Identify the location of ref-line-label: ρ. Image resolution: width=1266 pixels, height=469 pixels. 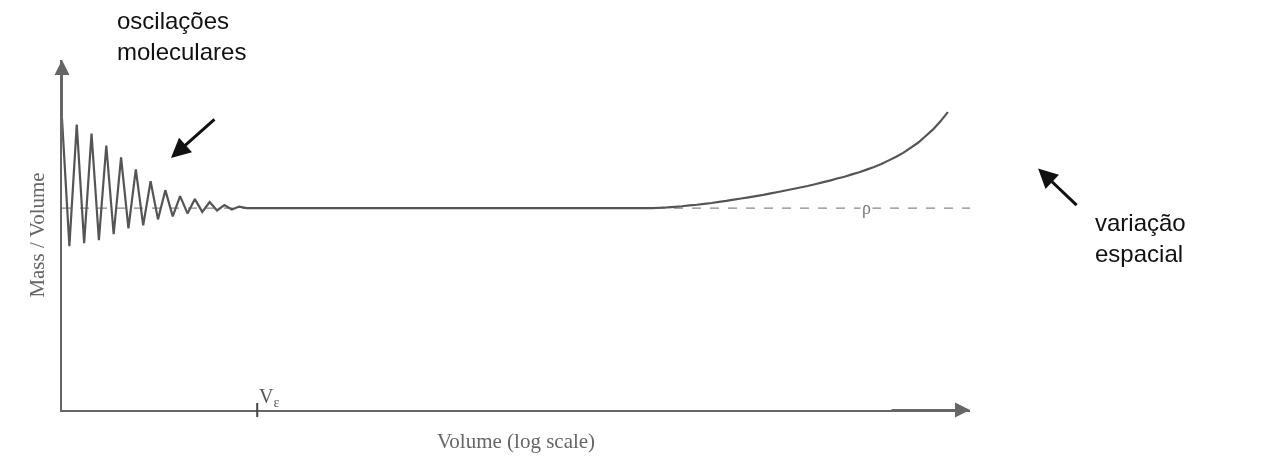
(866, 208).